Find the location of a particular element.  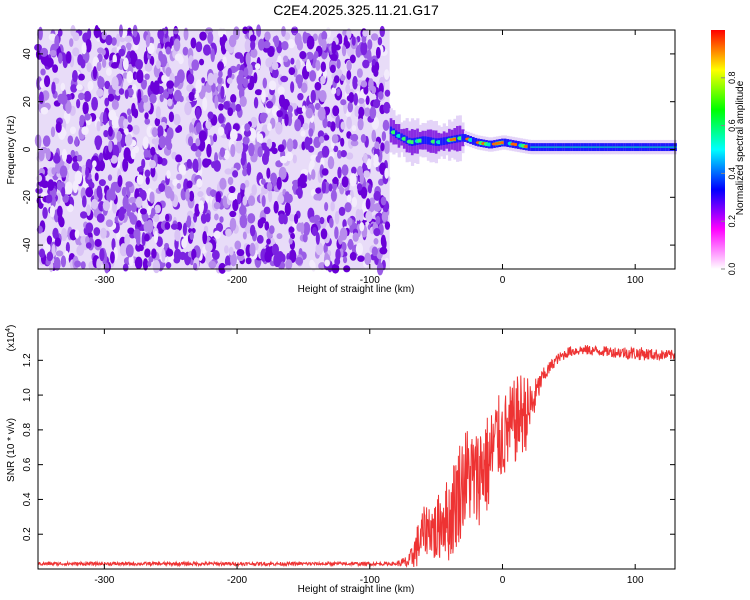

x-tick-label: -300 is located at coordinates (104, 280).